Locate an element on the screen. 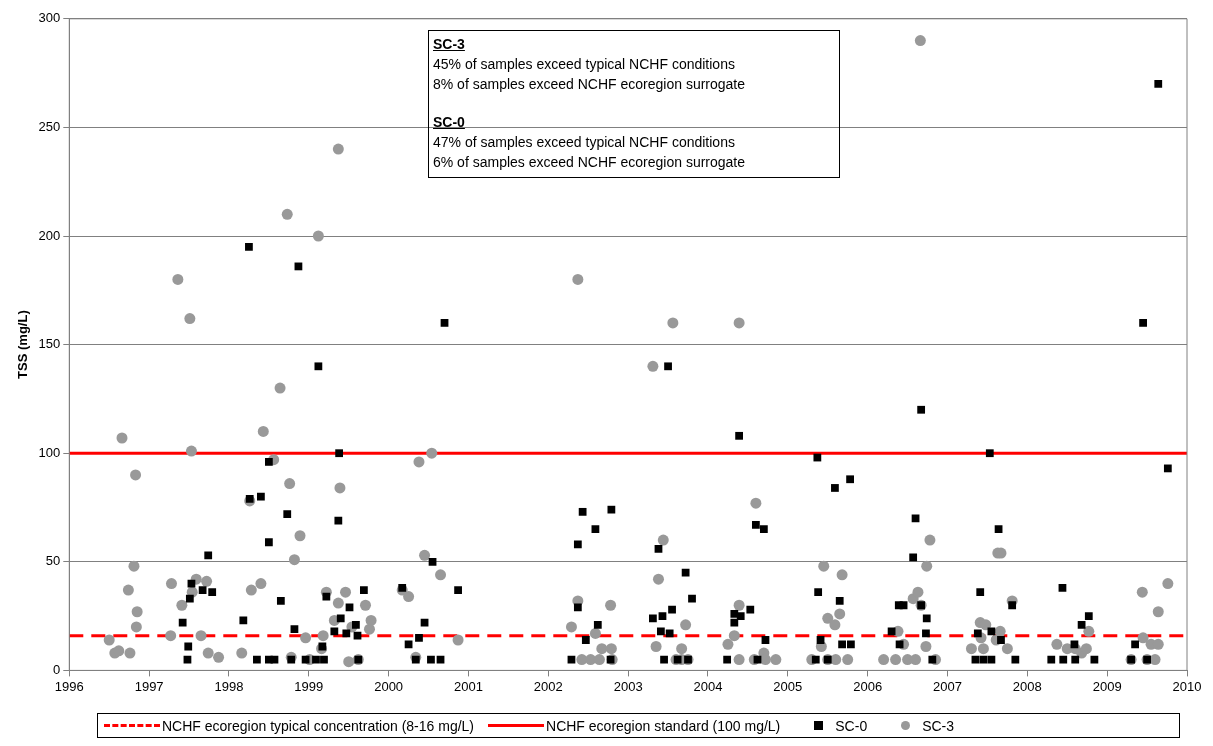 The image size is (1213, 746). x-tick-label: 2007 is located at coordinates (947, 686).